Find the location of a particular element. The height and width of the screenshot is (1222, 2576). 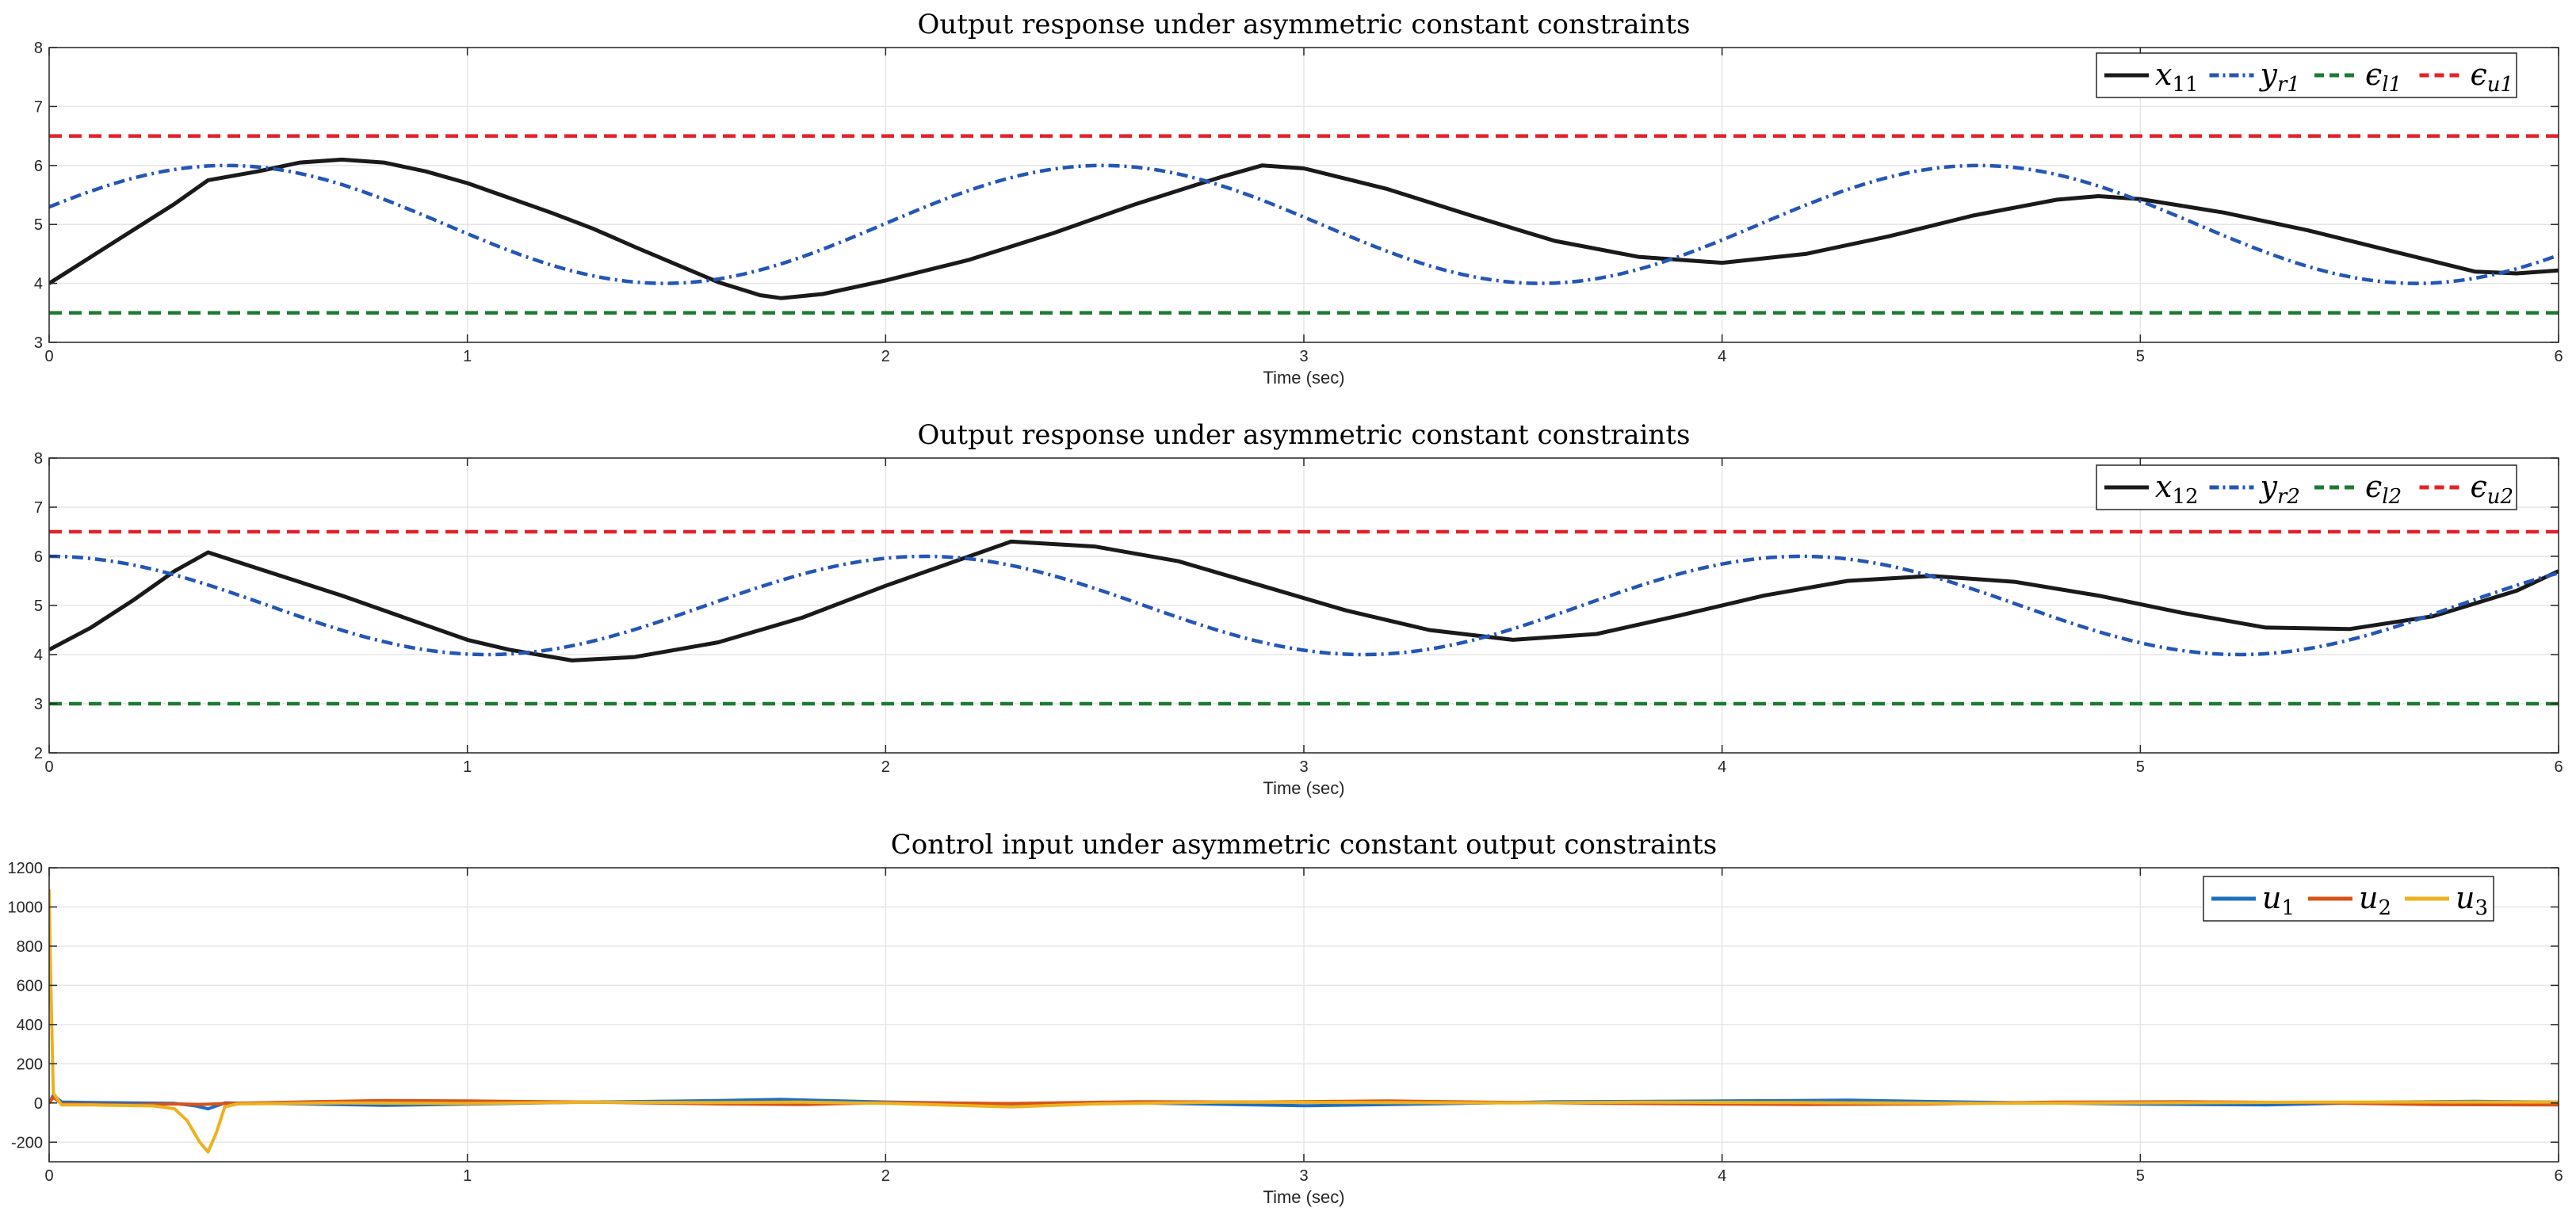

legend-label: u1 is located at coordinates (2278, 900).